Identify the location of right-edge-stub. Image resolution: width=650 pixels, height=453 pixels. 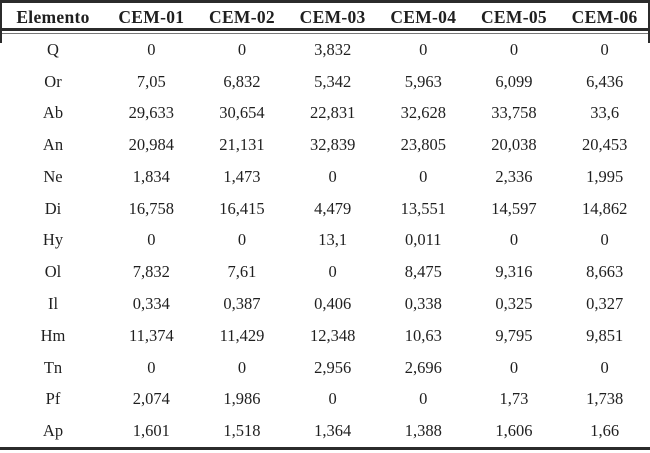
(649, 21).